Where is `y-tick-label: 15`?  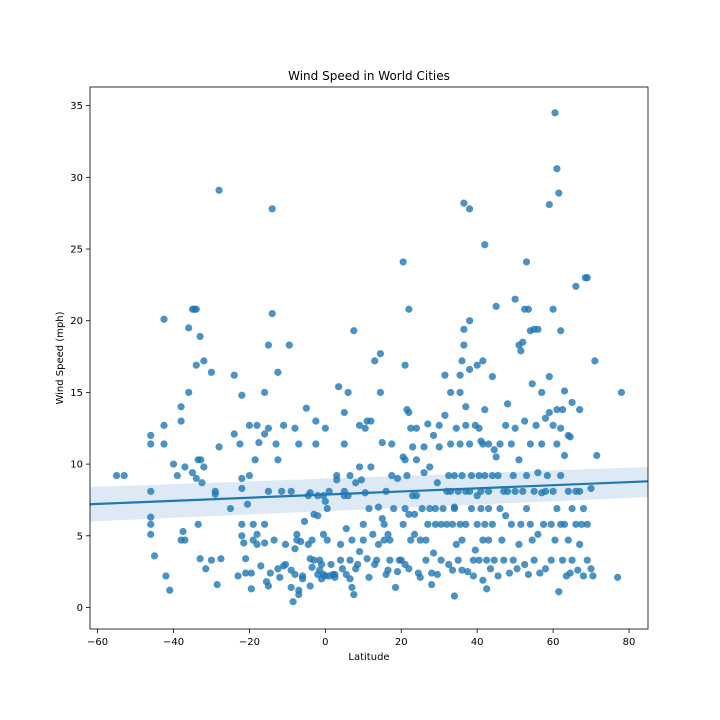 y-tick-label: 15 is located at coordinates (76, 393).